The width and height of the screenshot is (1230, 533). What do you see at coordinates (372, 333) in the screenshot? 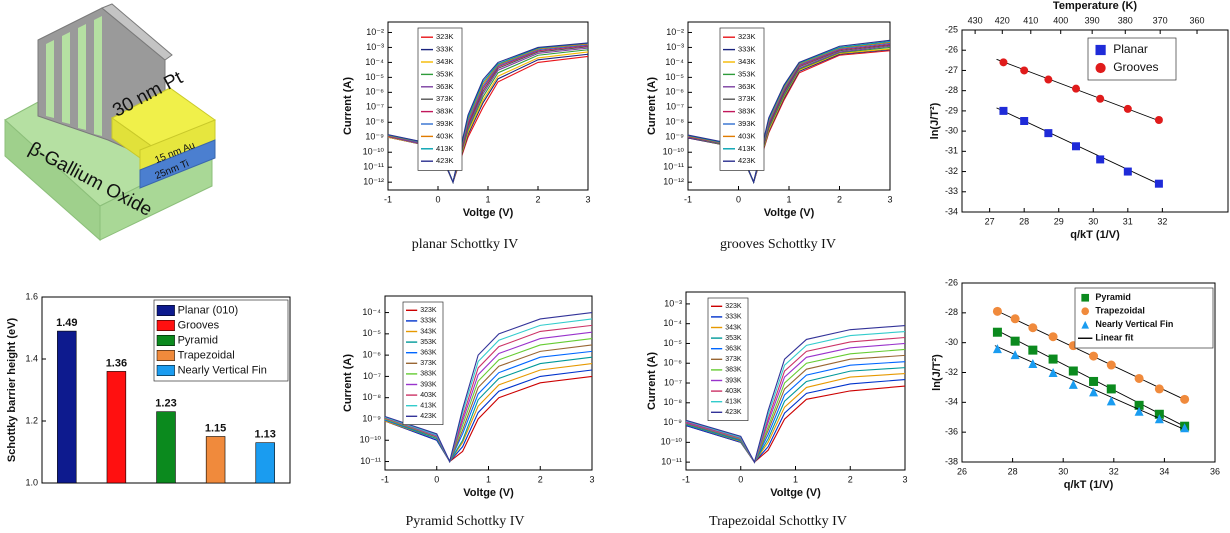
I see `y-tick-label: 10⁻⁵` at bounding box center [372, 333].